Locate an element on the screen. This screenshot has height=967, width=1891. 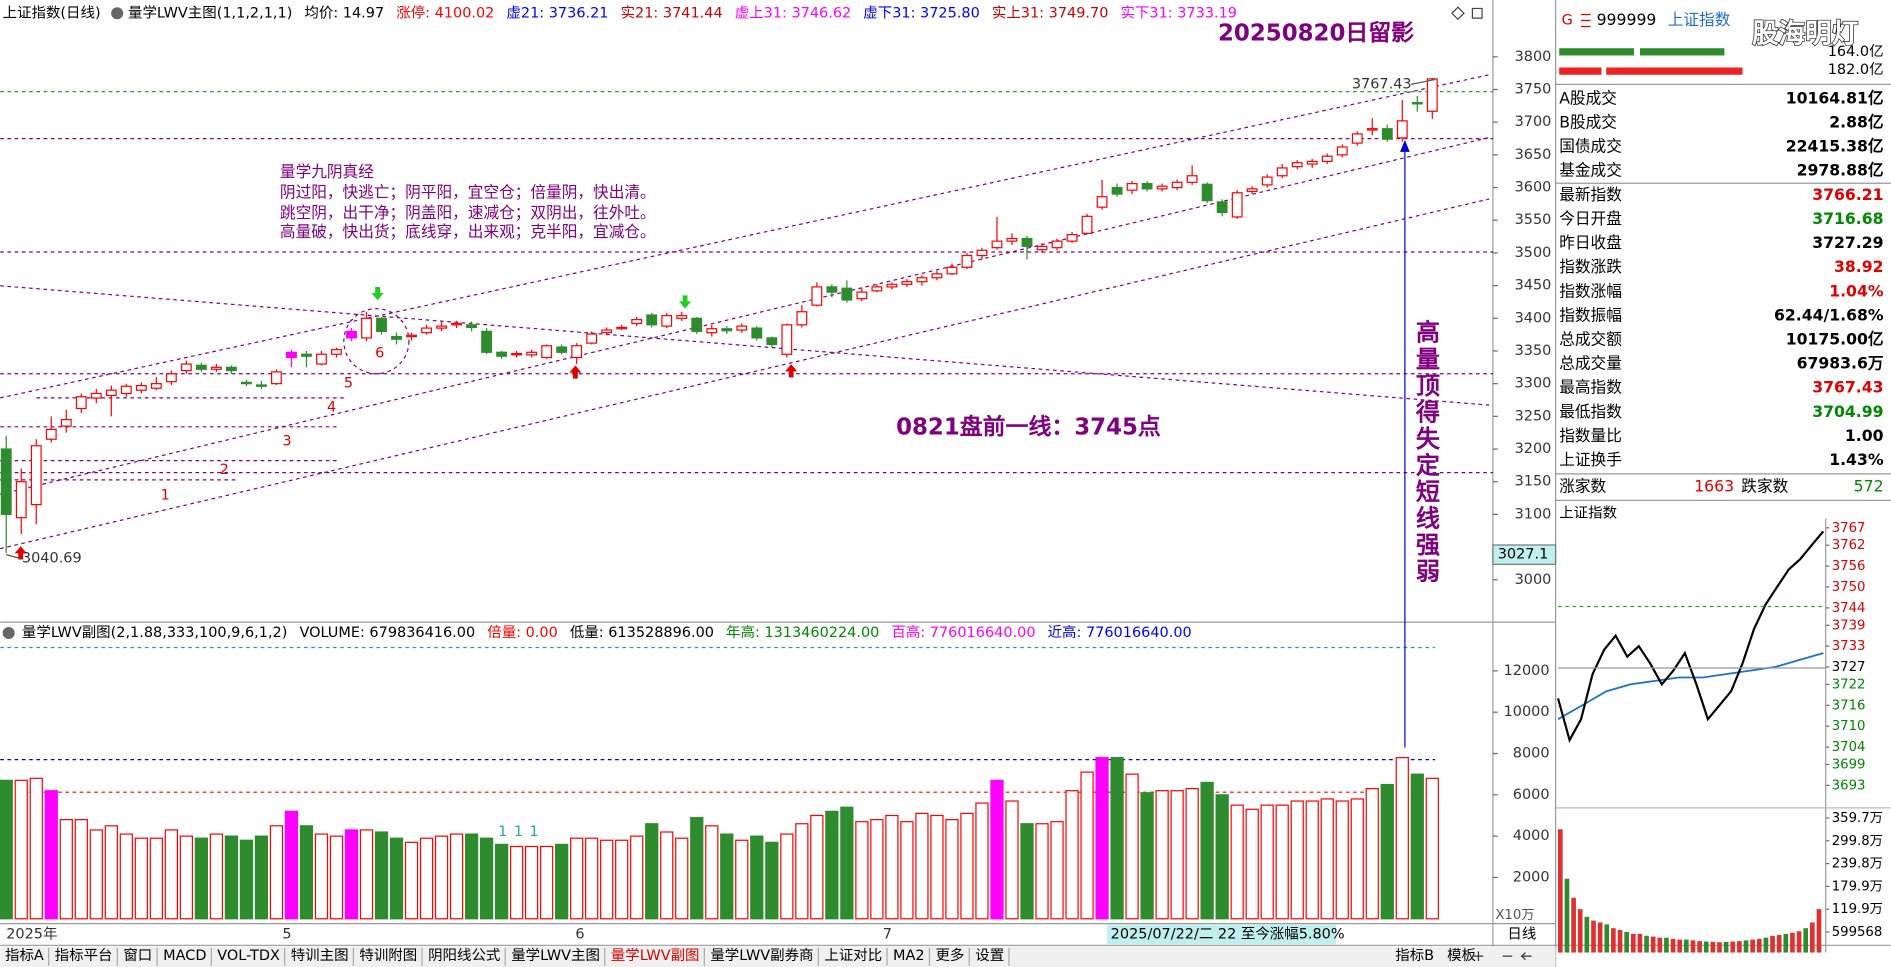
period: 日线 is located at coordinates (1521, 933).